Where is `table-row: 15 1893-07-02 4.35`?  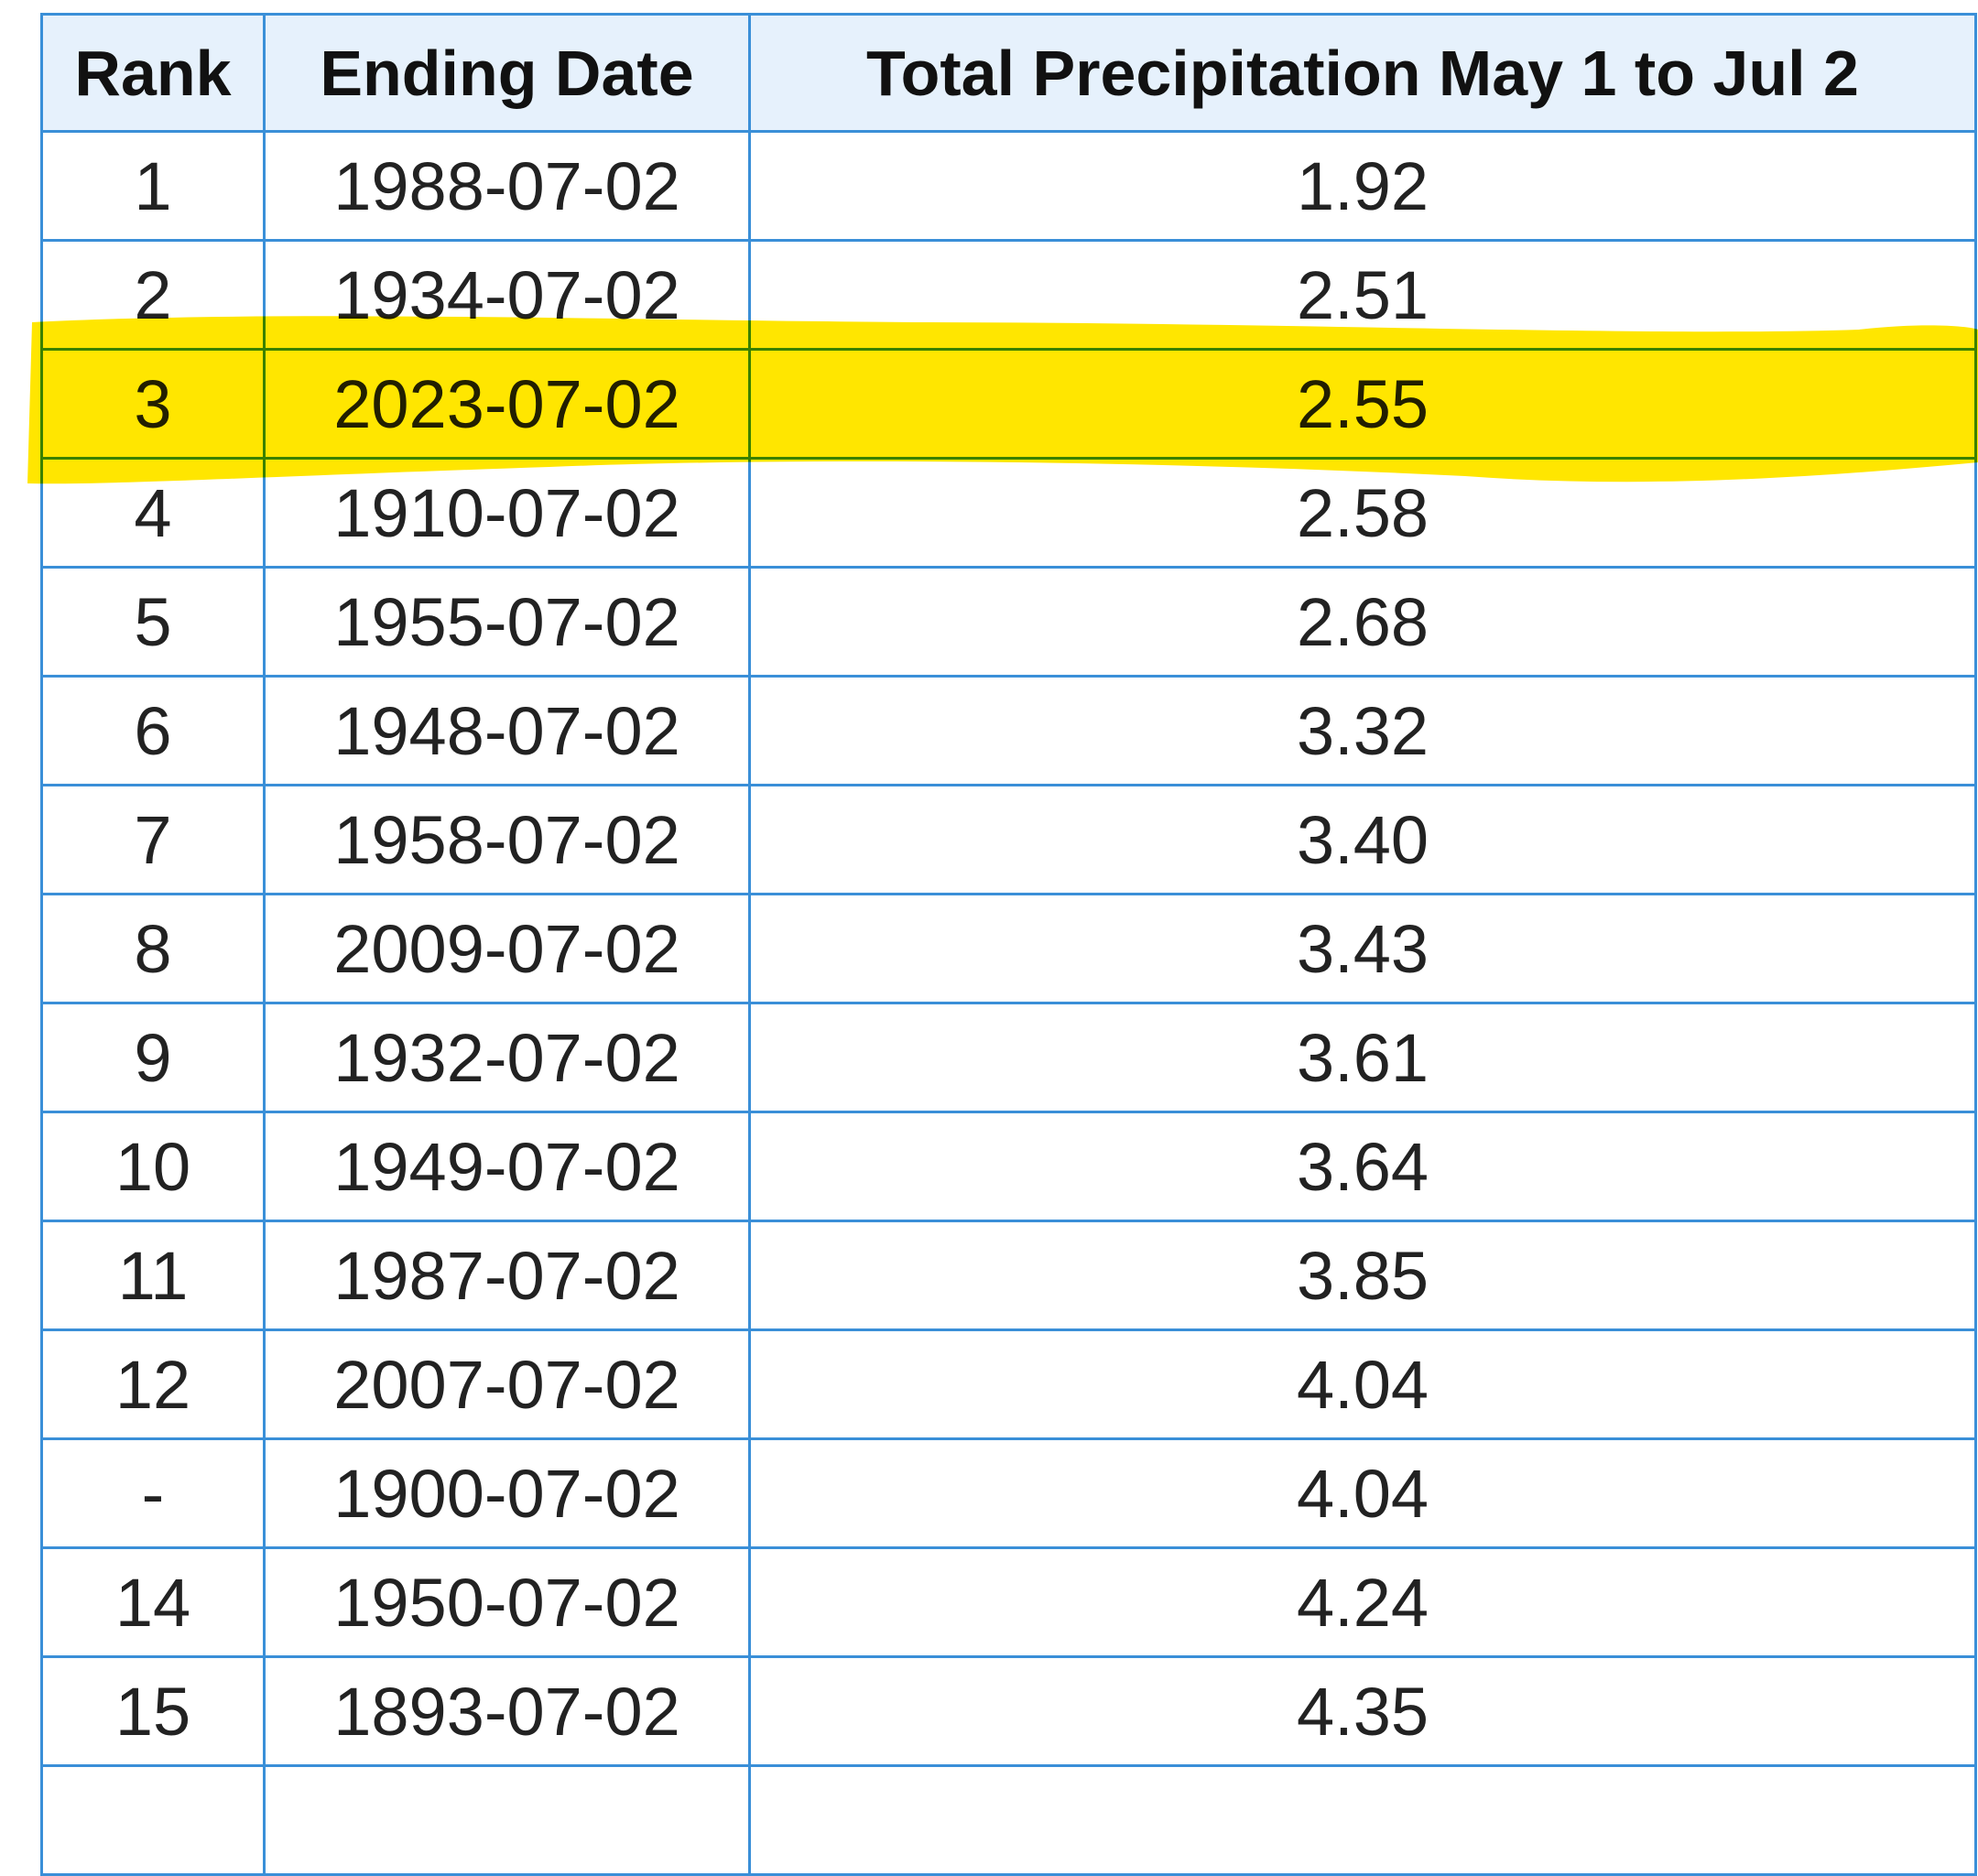 table-row: 15 1893-07-02 4.35 is located at coordinates (1008, 1711).